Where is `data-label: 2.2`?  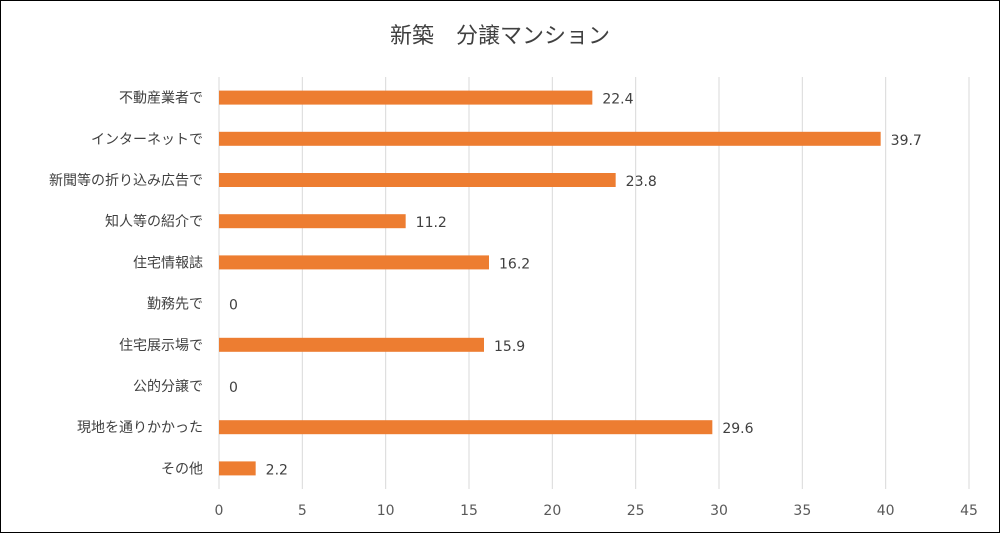 data-label: 2.2 is located at coordinates (277, 470).